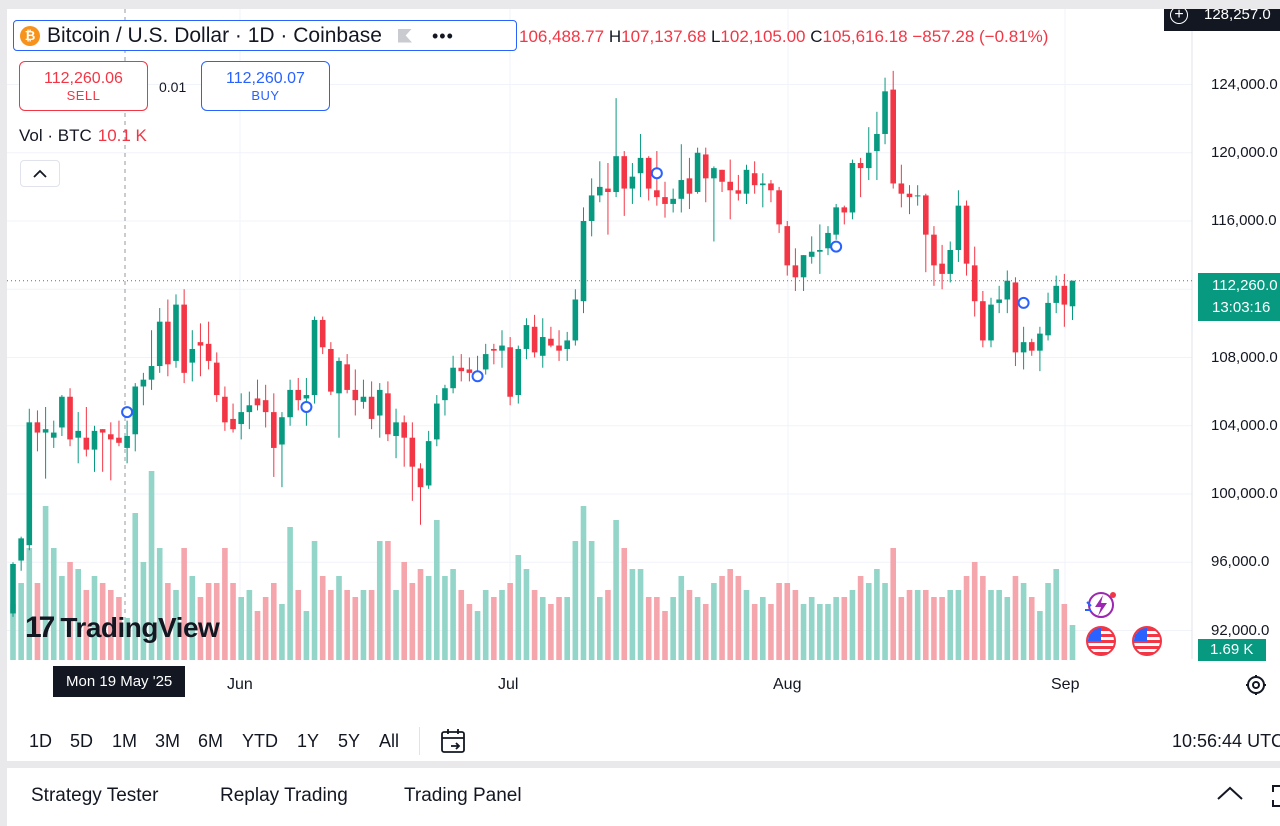 The width and height of the screenshot is (1280, 826). What do you see at coordinates (40, 173) in the screenshot?
I see `collapse-legend-button` at bounding box center [40, 173].